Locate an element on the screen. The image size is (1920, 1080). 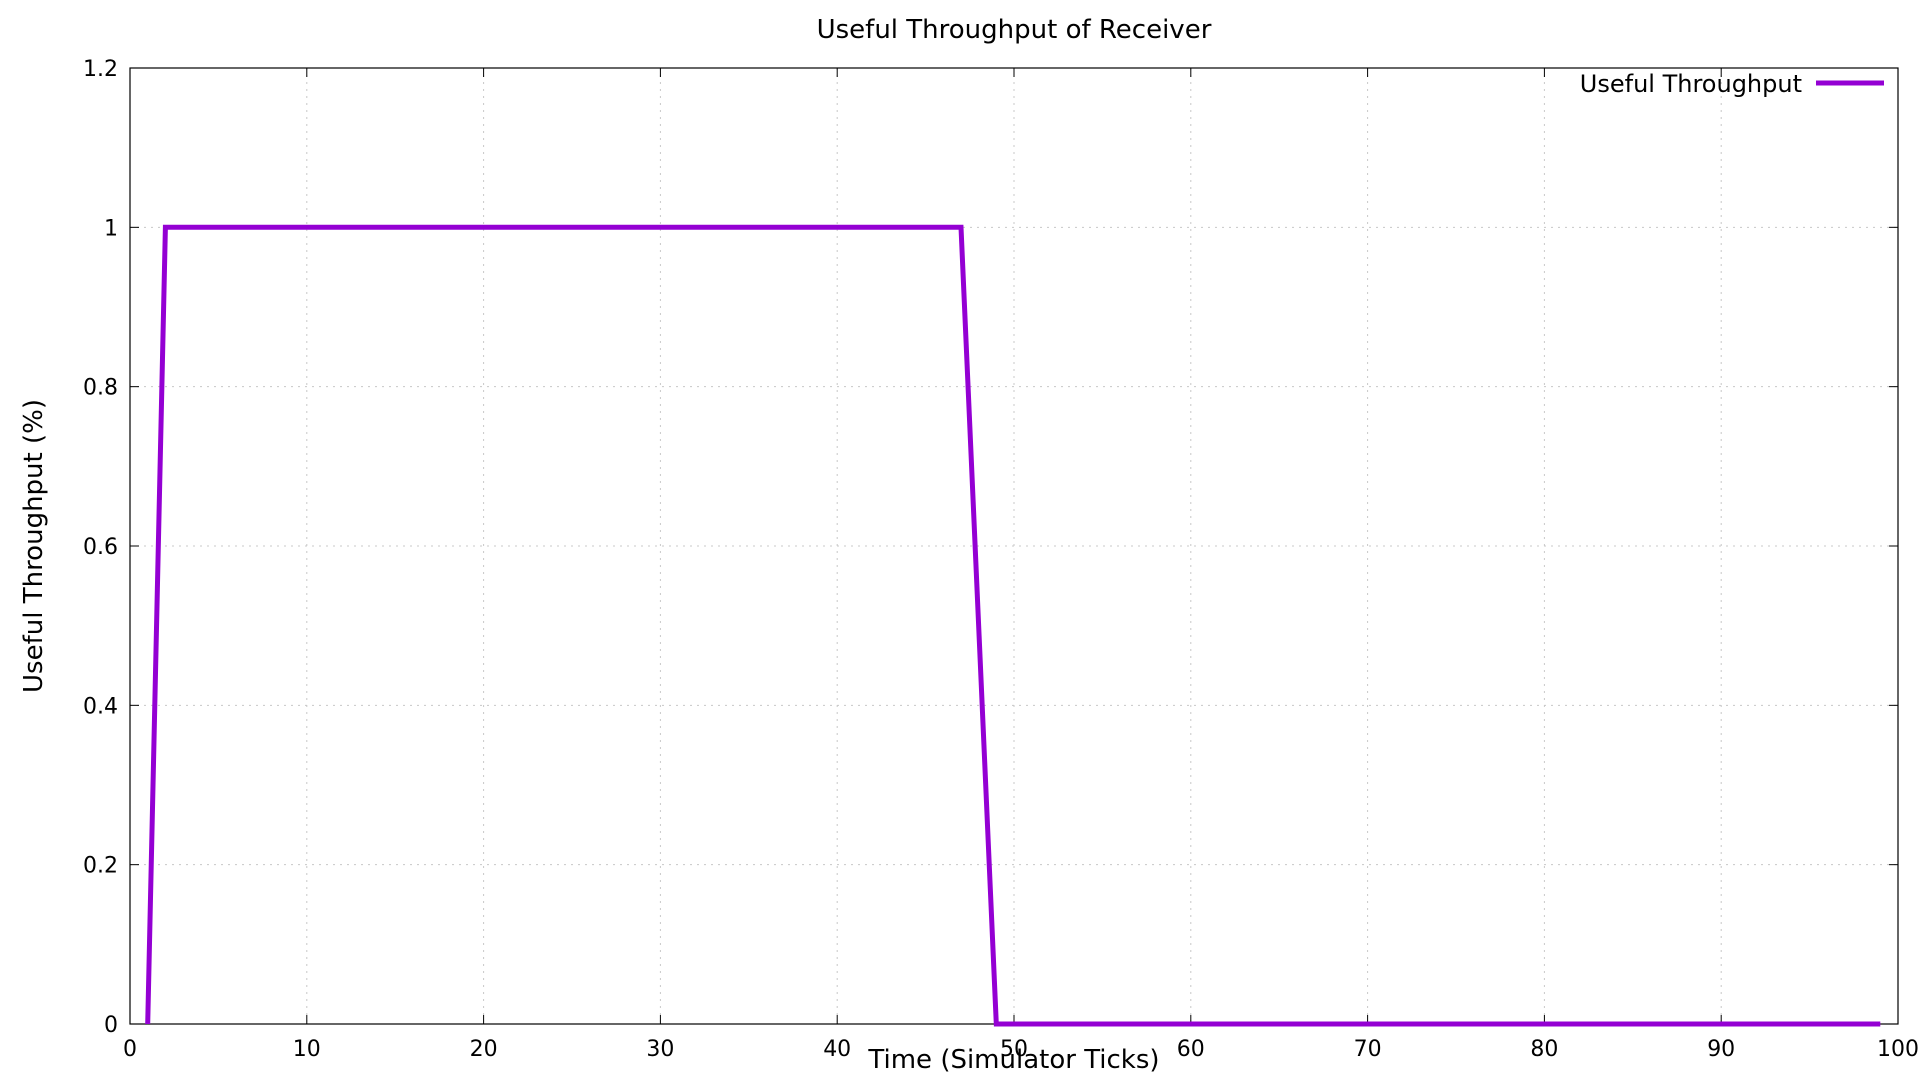
legend: Useful Throughput is located at coordinates (1732, 84).